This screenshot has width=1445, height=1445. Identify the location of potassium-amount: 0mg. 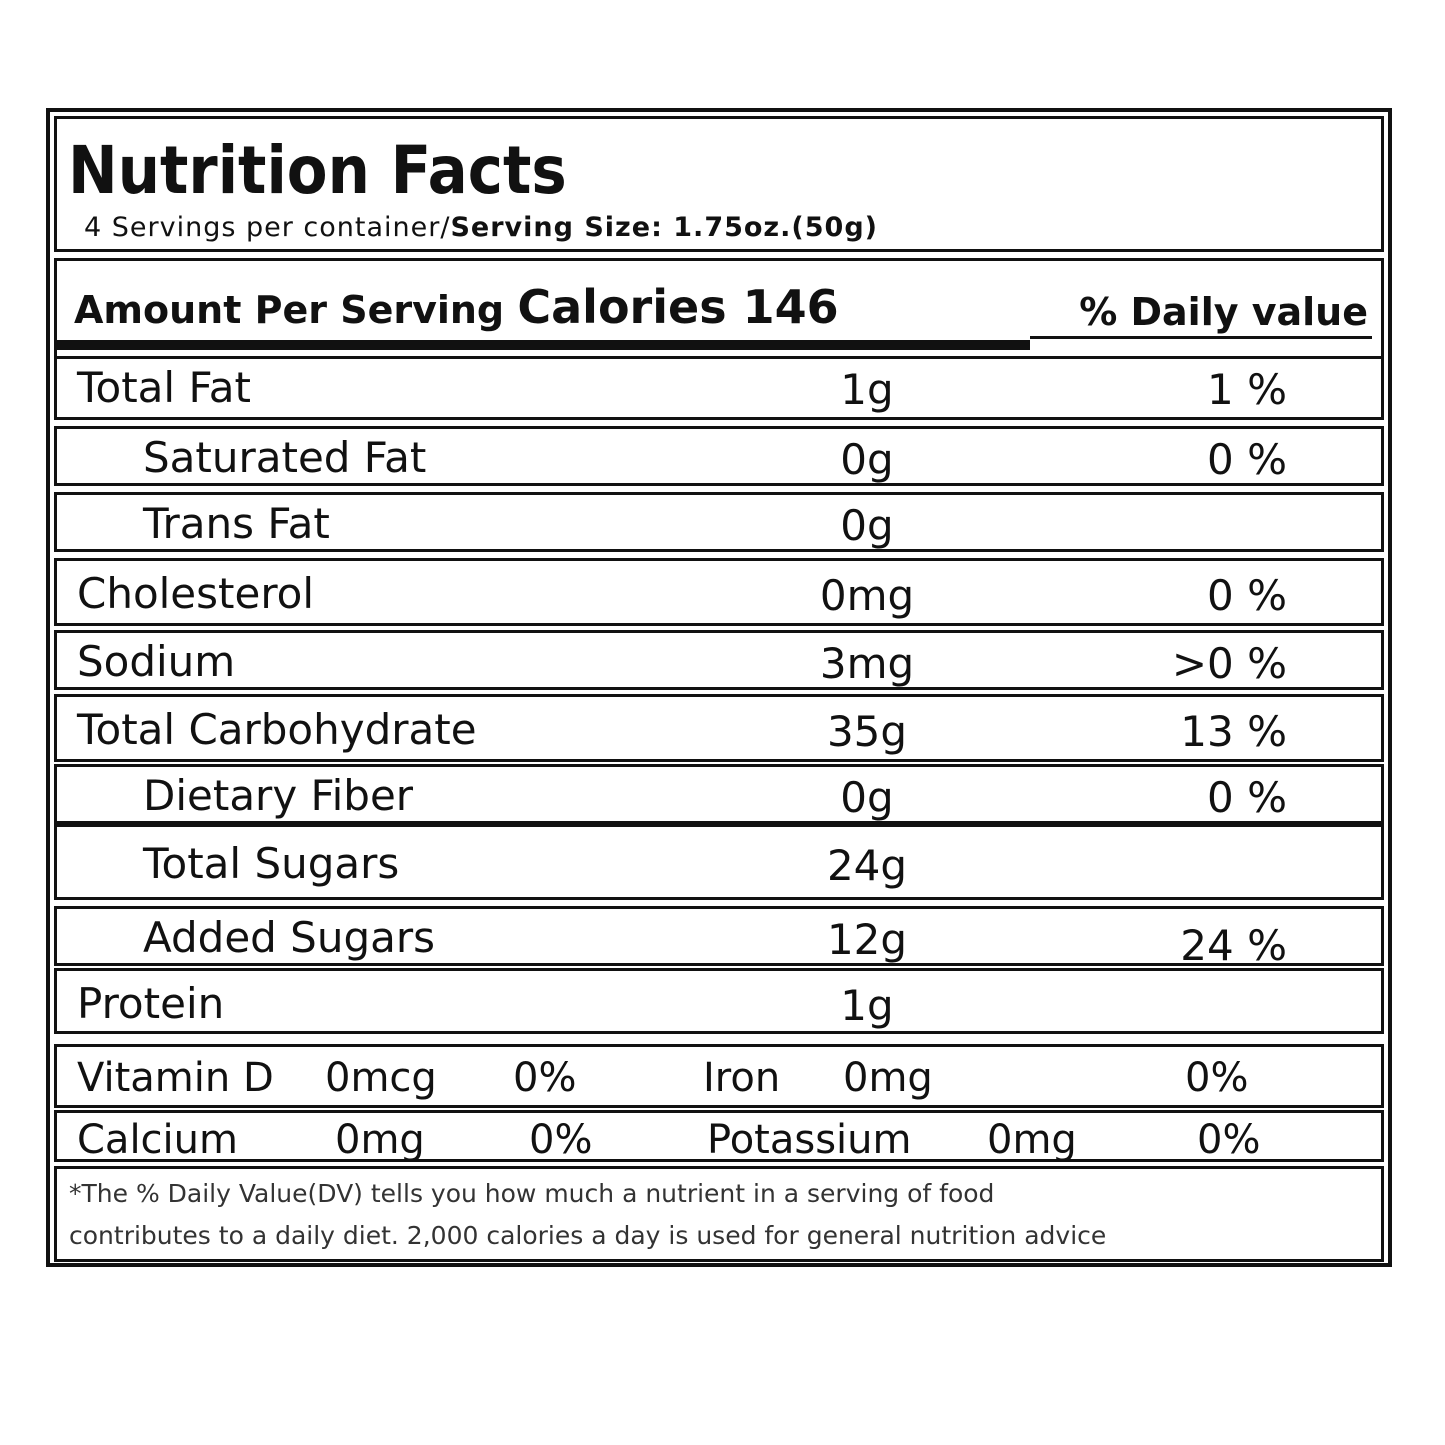
(1032, 1139).